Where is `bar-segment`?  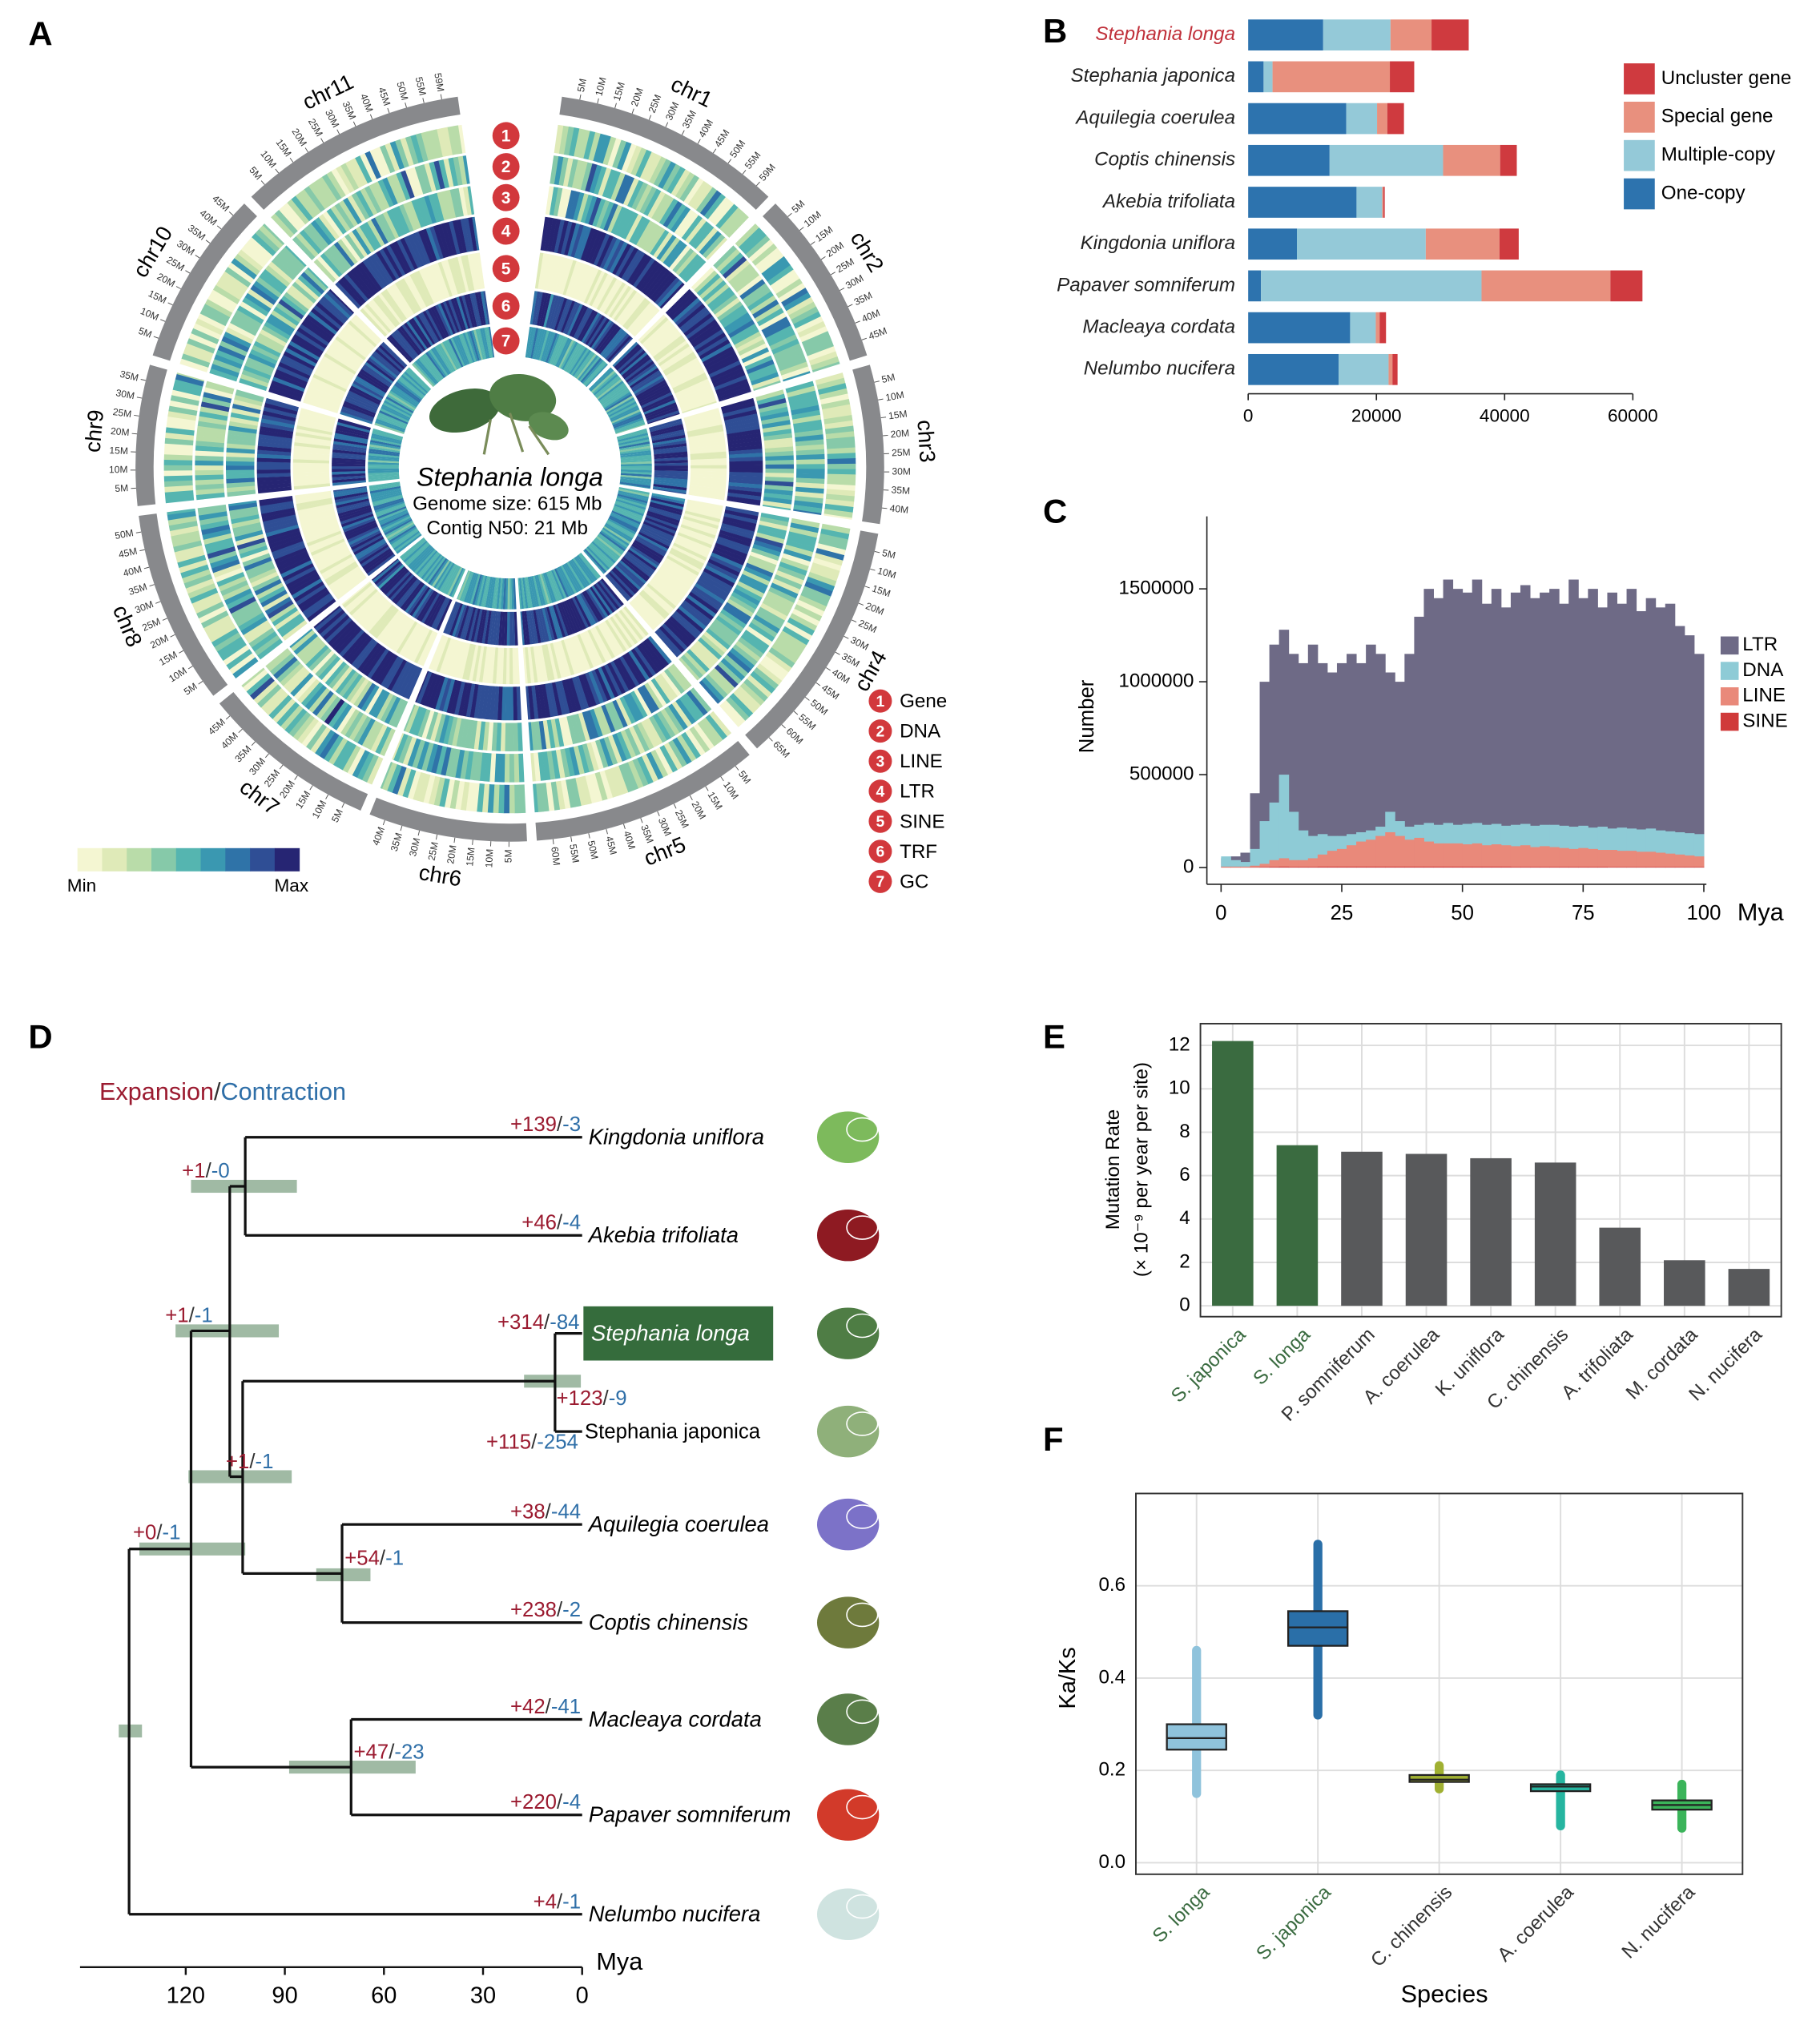 bar-segment is located at coordinates (1256, 77).